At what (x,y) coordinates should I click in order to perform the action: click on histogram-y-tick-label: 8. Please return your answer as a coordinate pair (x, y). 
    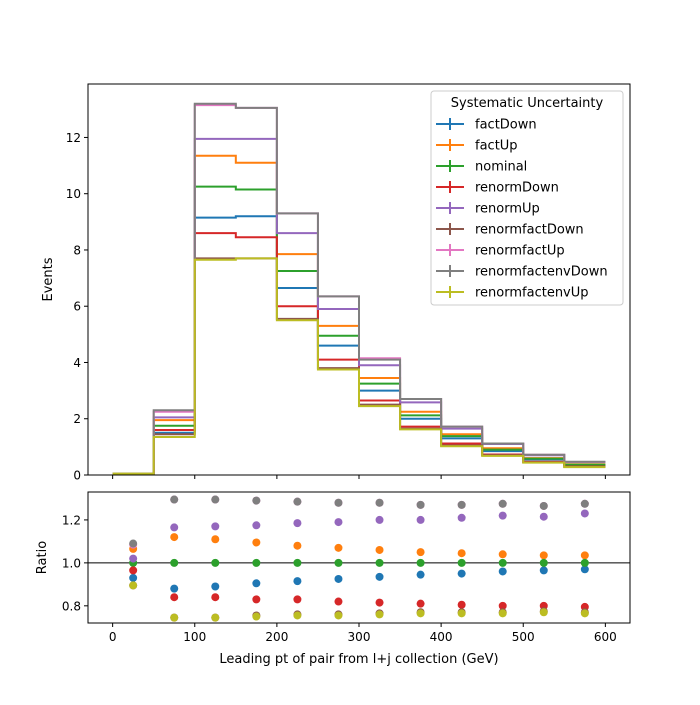
    Looking at the image, I should click on (77, 250).